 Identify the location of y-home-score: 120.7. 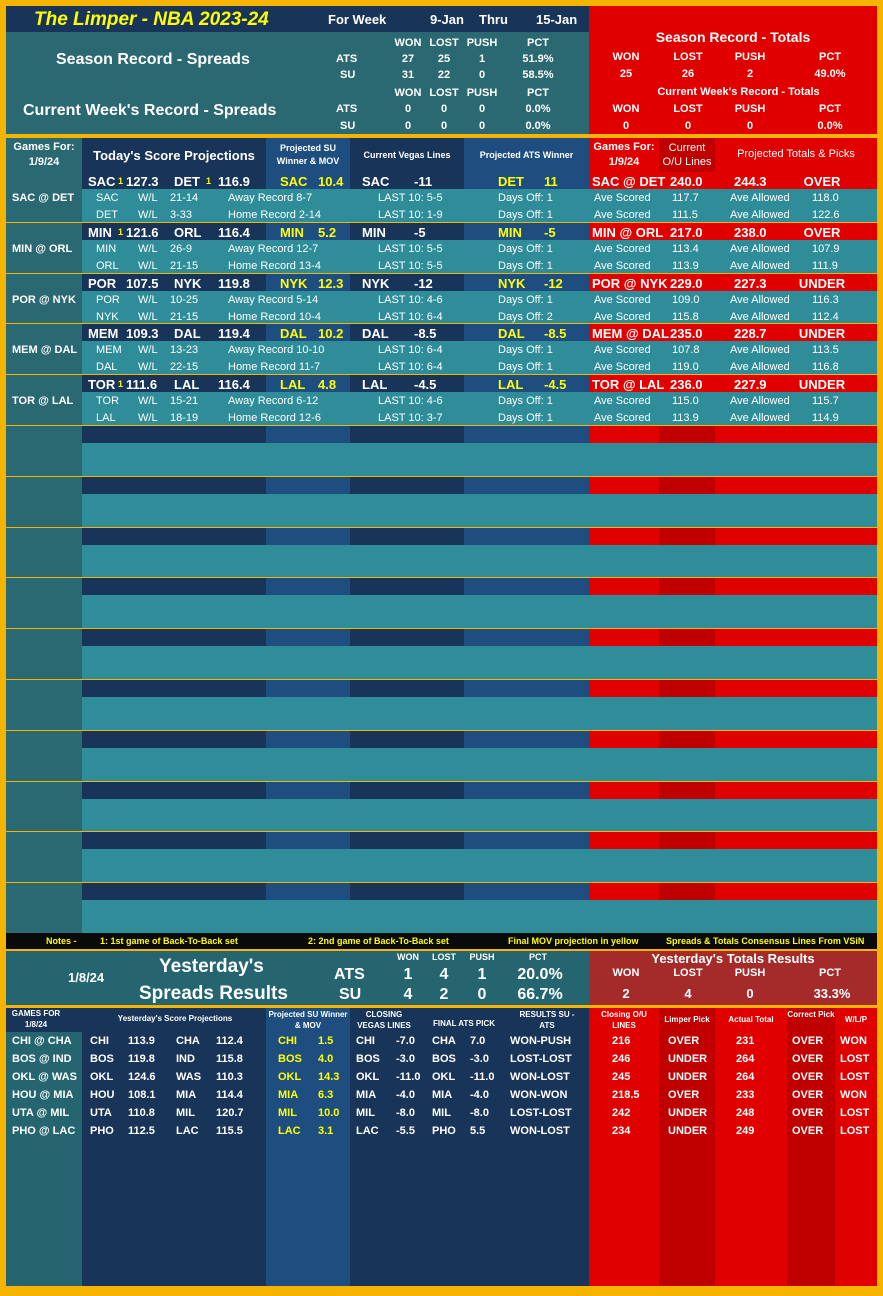
(230, 1113).